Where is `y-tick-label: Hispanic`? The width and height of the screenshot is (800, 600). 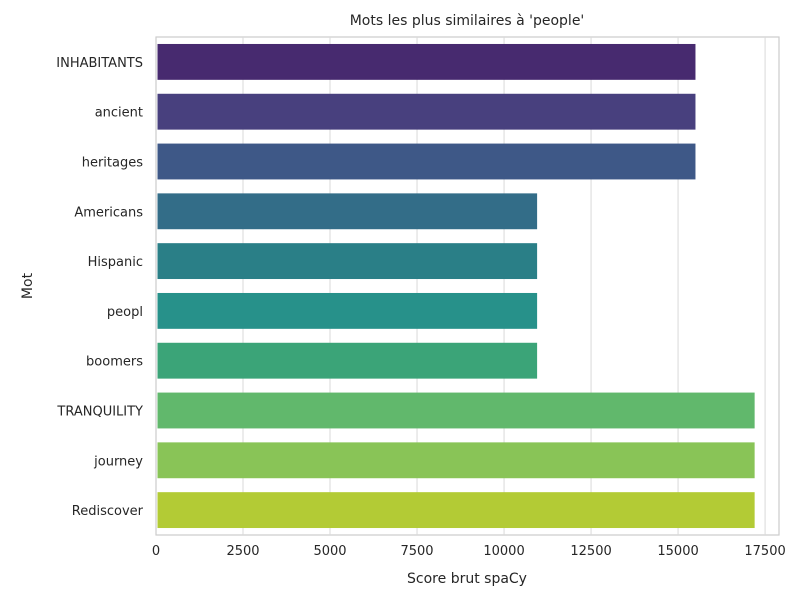 y-tick-label: Hispanic is located at coordinates (115, 262).